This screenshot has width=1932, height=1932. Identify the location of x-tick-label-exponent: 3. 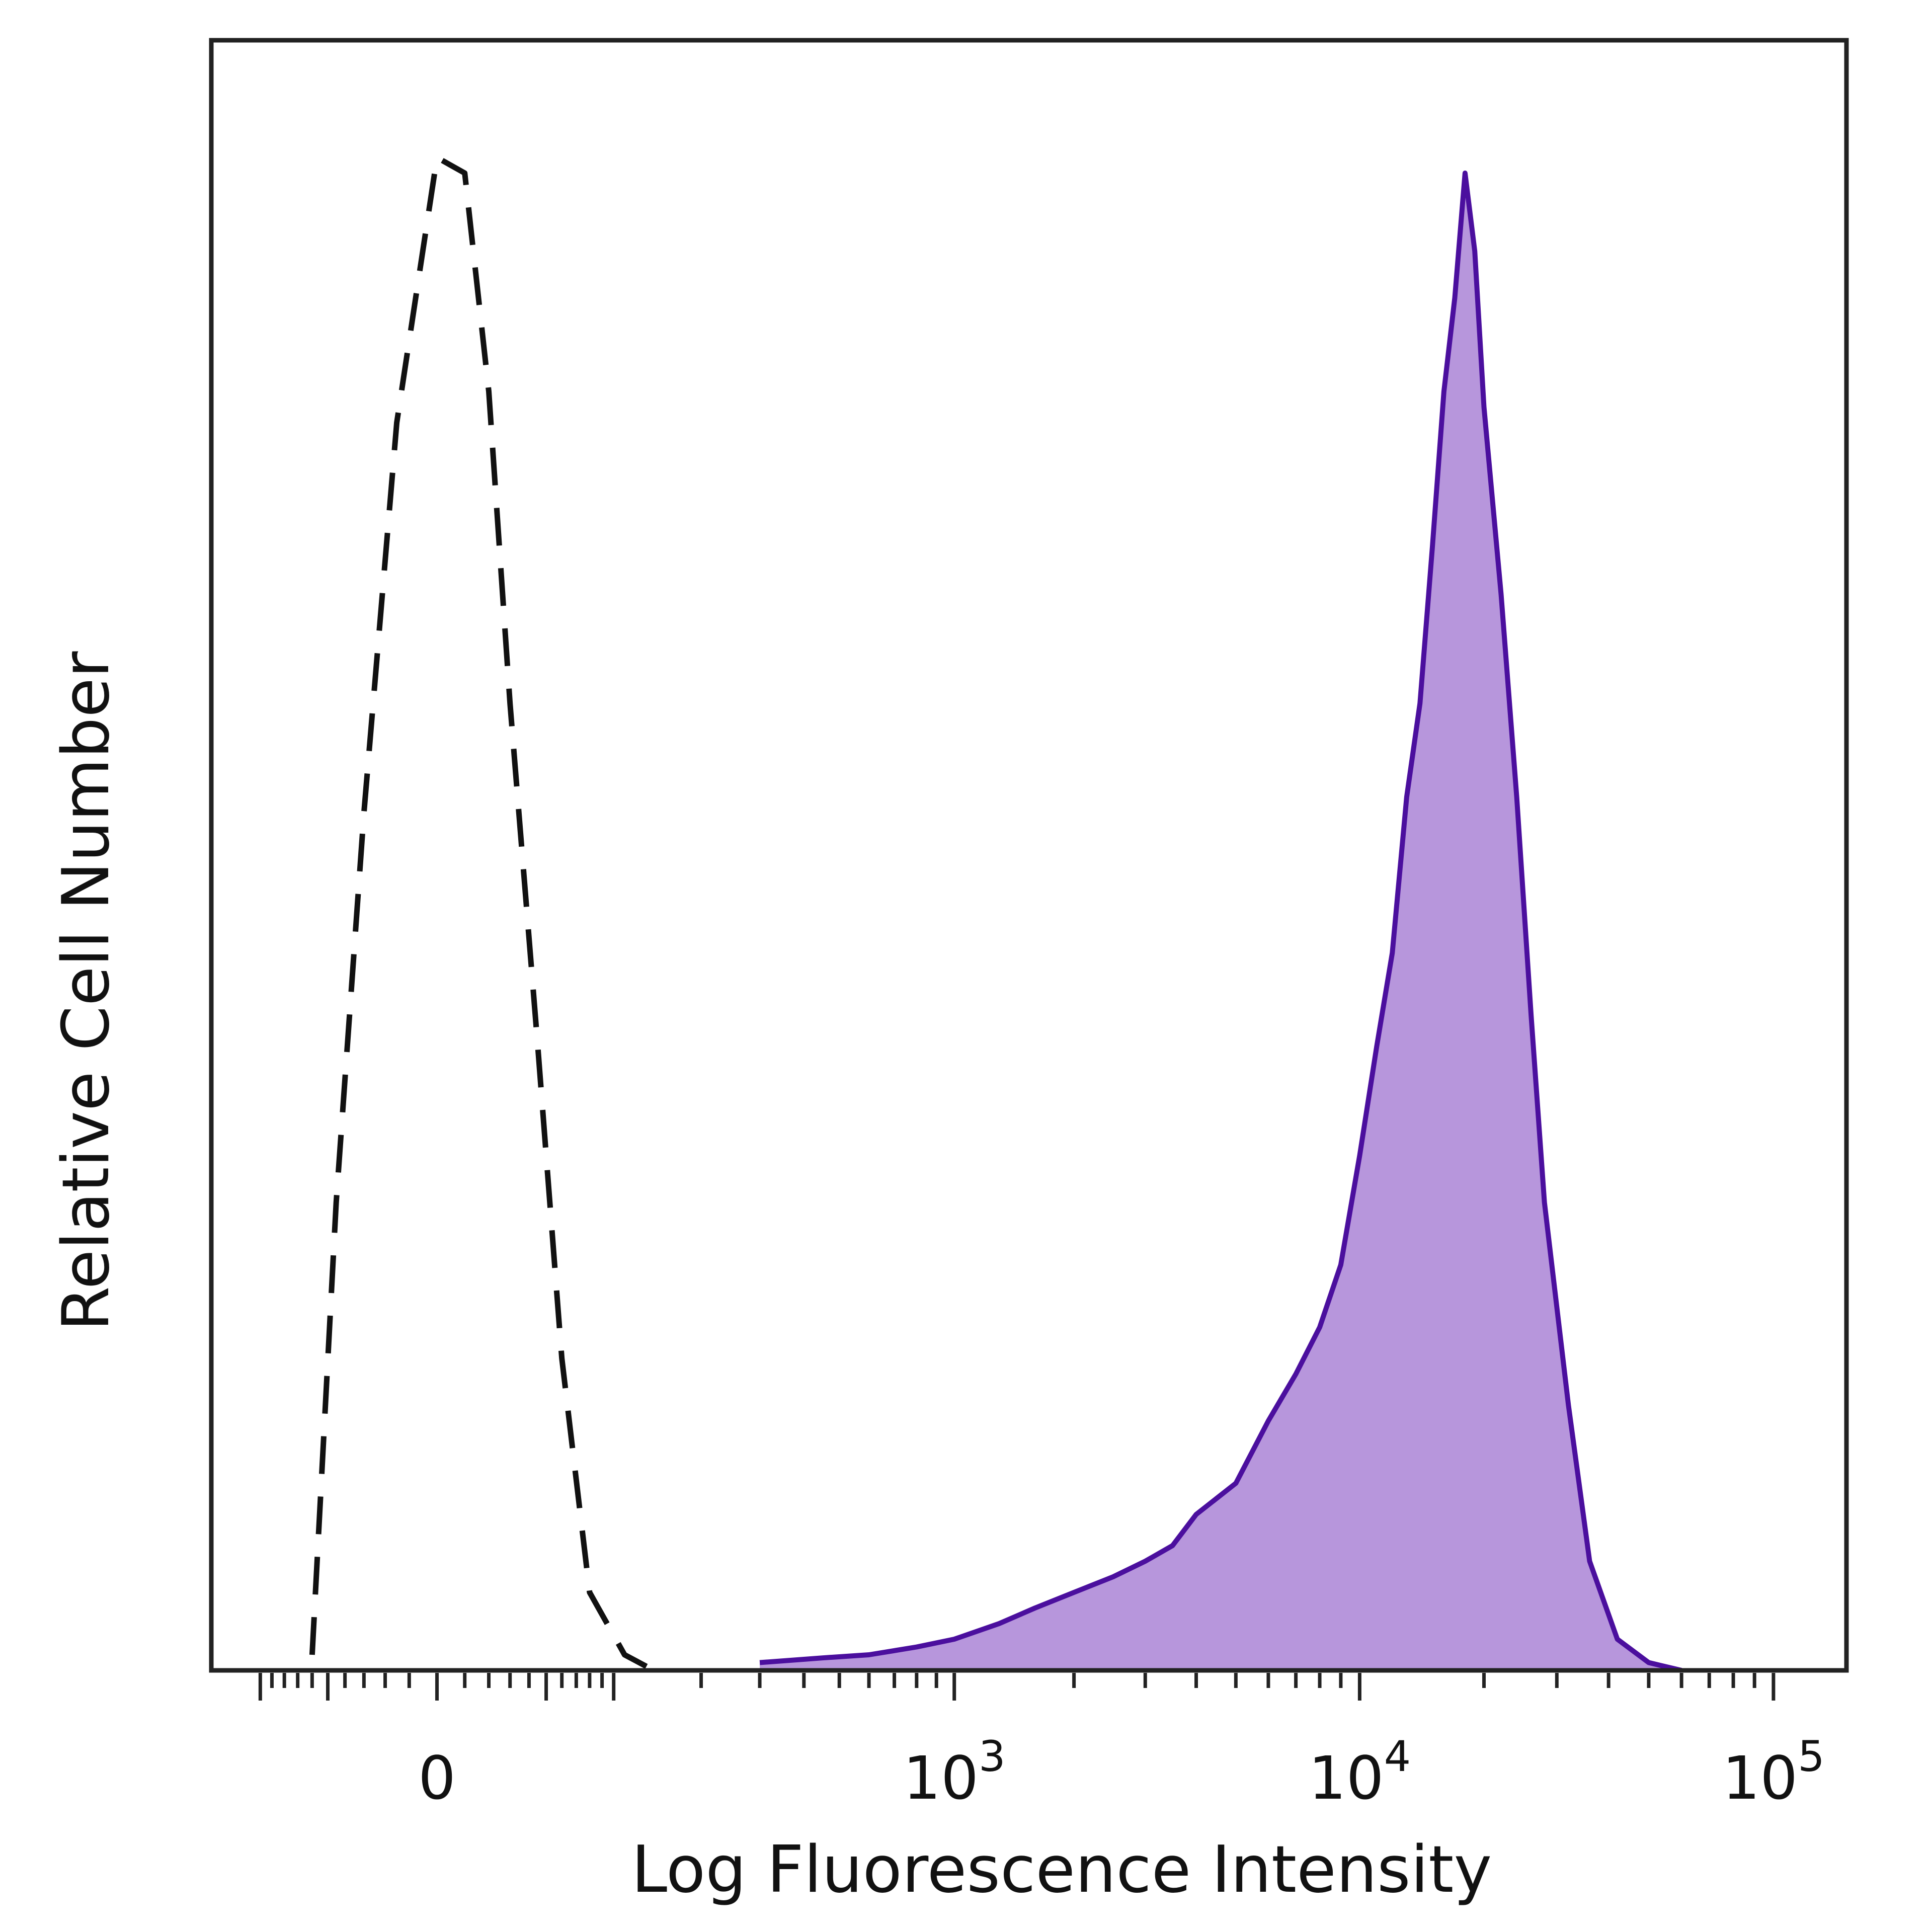
(992, 1757).